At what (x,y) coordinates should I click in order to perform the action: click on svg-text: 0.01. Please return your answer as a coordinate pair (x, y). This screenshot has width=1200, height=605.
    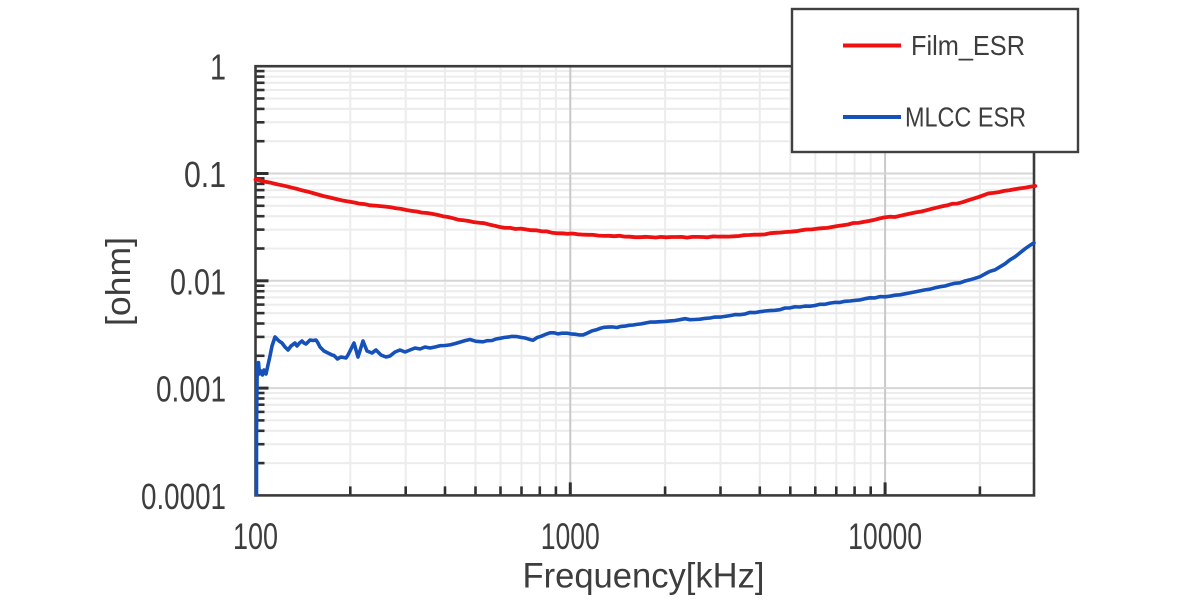
    Looking at the image, I should click on (198, 281).